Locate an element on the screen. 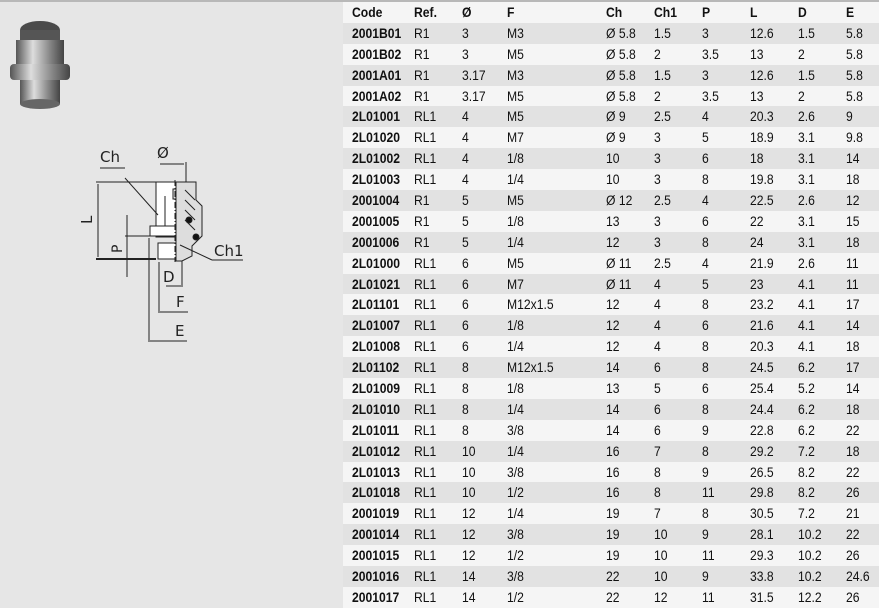 This screenshot has width=879, height=608. cell-code: 2L01007 is located at coordinates (376, 326).